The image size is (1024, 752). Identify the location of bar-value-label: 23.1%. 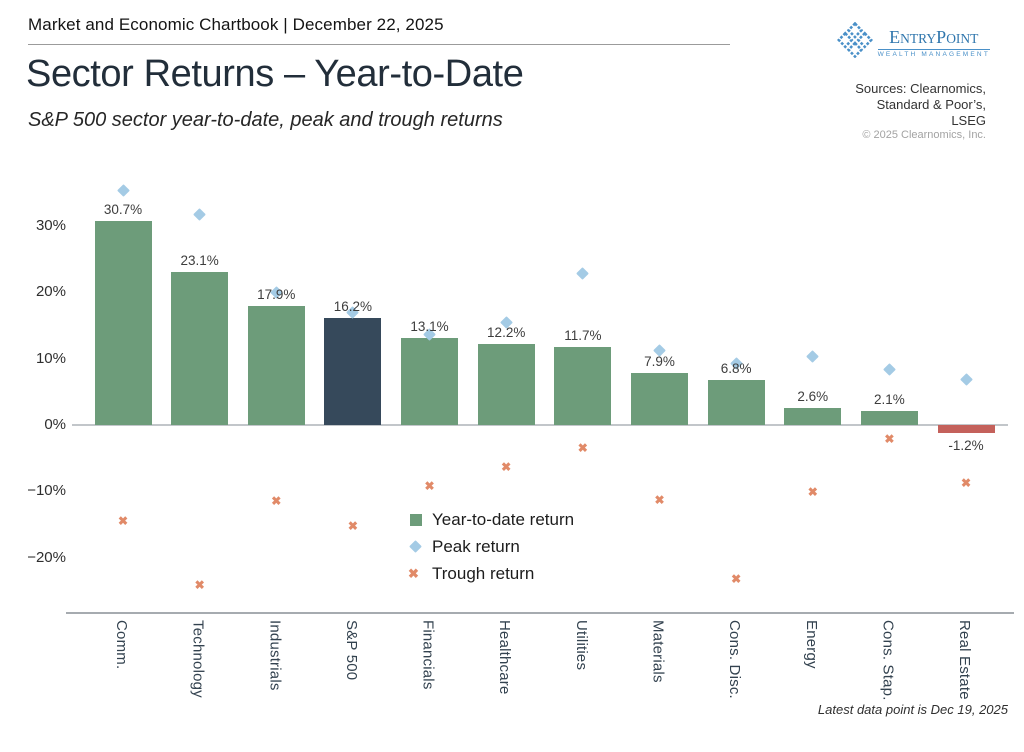
(199, 260).